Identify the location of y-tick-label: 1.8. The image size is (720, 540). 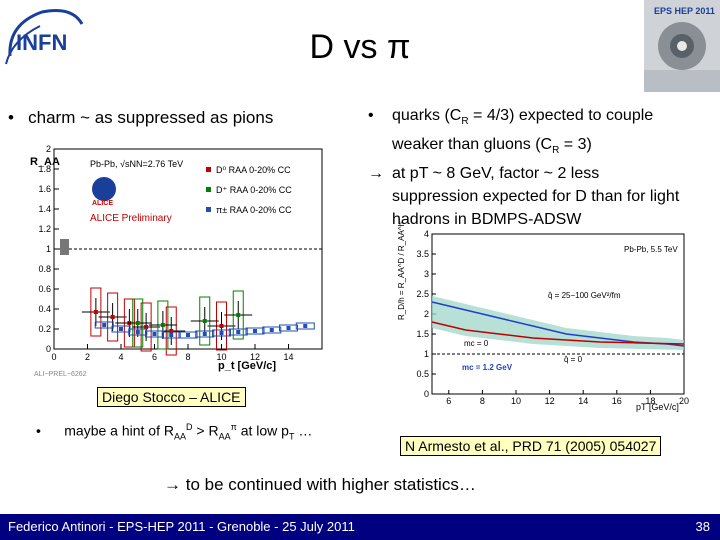
(44, 169).